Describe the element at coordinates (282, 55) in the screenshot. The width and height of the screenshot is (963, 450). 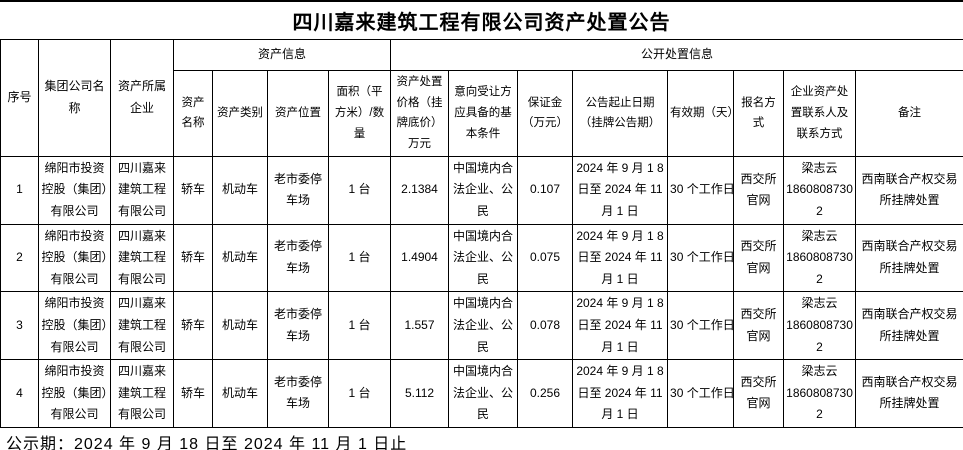
I see `group-header-asset-info: 资产信息` at that location.